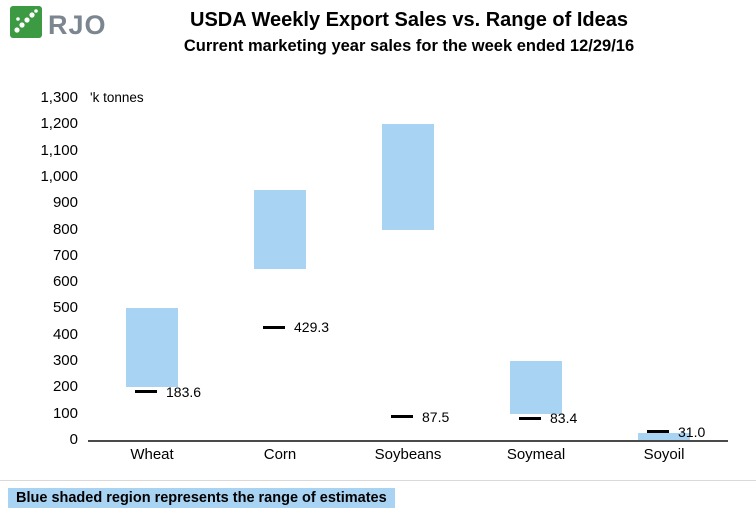 This screenshot has width=756, height=516. What do you see at coordinates (77, 24) in the screenshot?
I see `rjo-logo-text: RJO` at bounding box center [77, 24].